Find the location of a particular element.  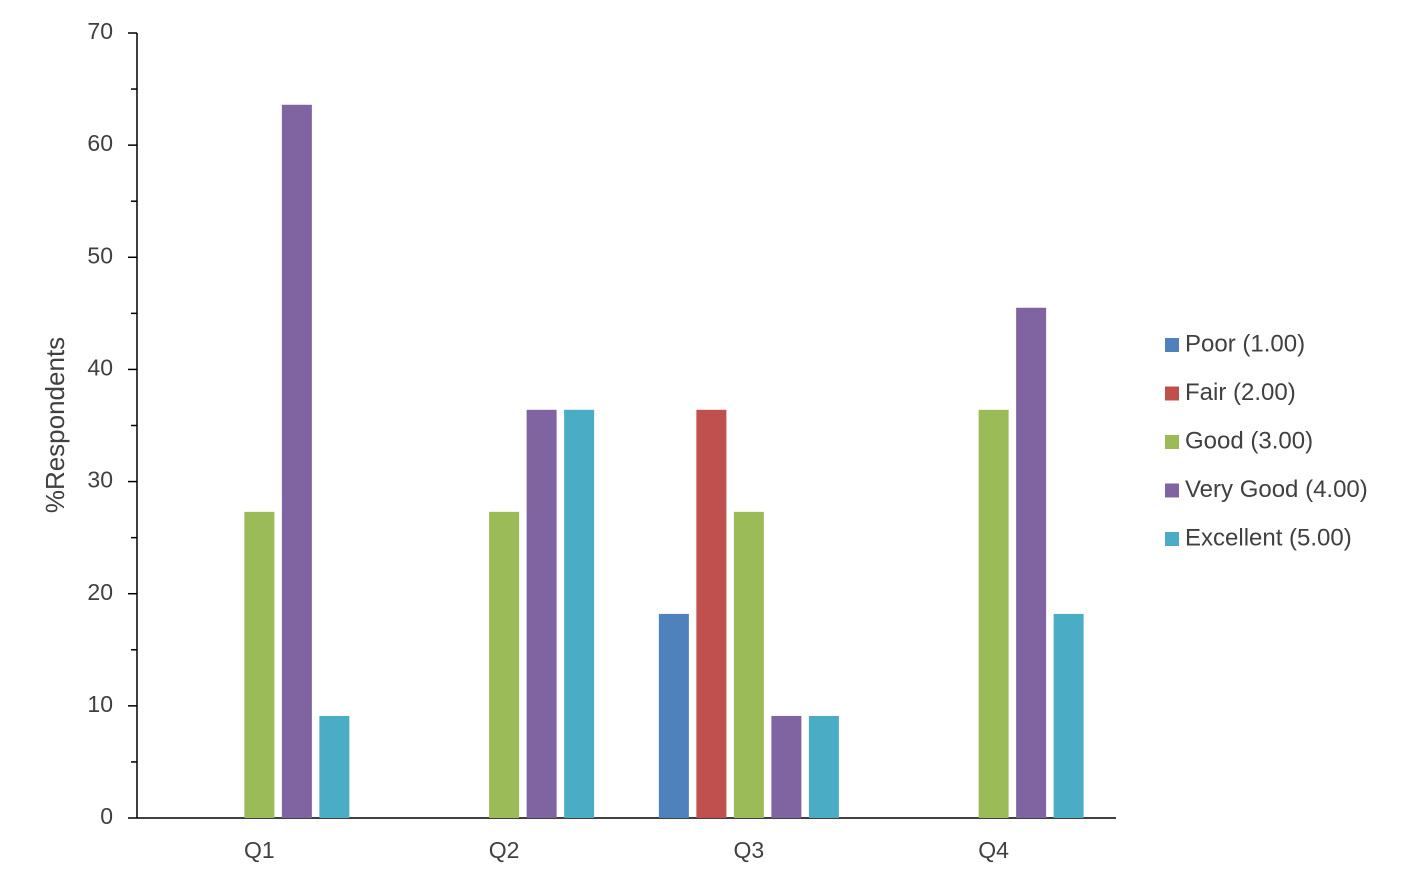

legend-label: Fair (2.00) is located at coordinates (1240, 392).